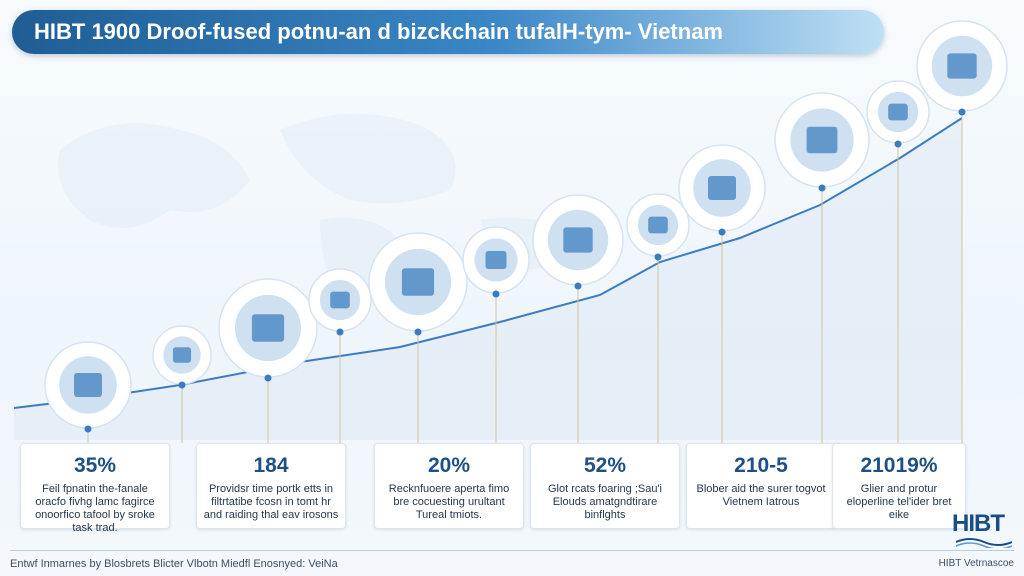 This screenshot has width=1024, height=576. I want to click on satellite-icon-shape, so click(340, 300).